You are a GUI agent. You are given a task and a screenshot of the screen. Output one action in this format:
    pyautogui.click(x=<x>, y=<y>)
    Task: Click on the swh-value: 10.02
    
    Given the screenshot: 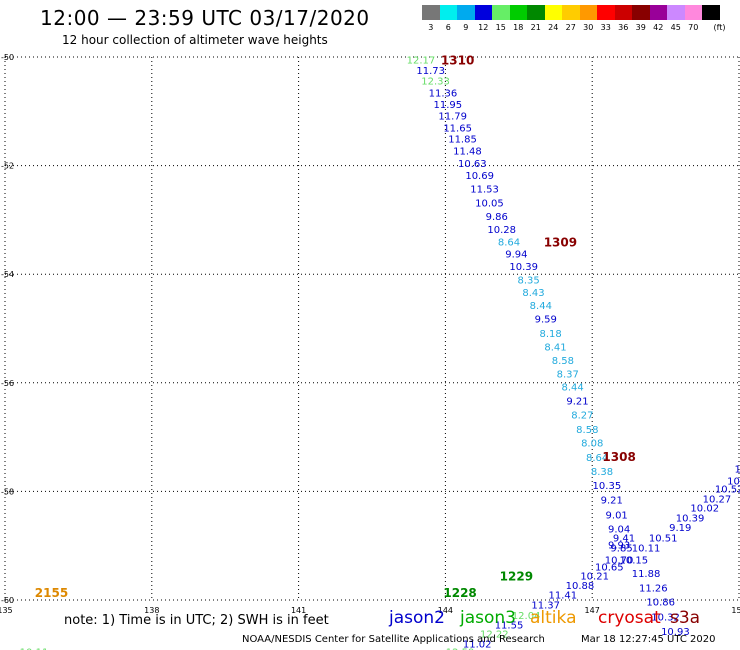 What is the action you would take?
    pyautogui.click(x=704, y=509)
    